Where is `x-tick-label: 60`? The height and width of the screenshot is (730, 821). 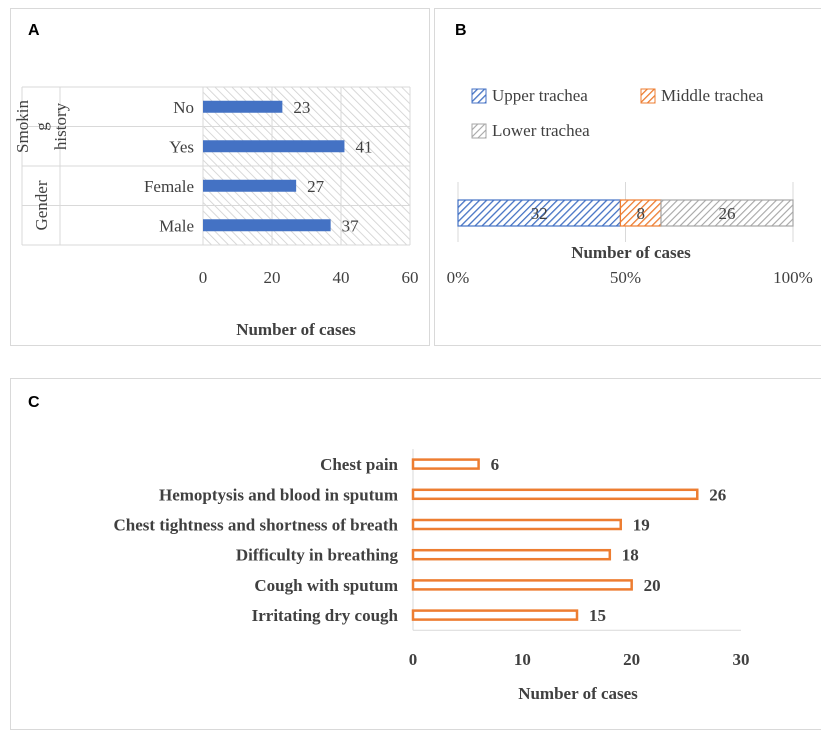
x-tick-label: 60 is located at coordinates (410, 277).